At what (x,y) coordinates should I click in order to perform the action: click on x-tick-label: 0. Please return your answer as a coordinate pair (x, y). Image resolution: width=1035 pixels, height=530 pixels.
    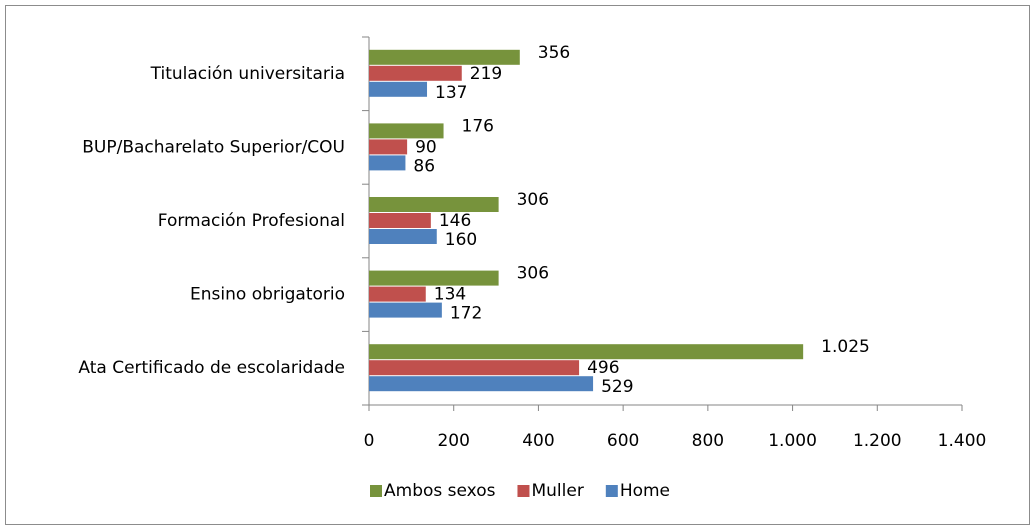
    Looking at the image, I should click on (369, 441).